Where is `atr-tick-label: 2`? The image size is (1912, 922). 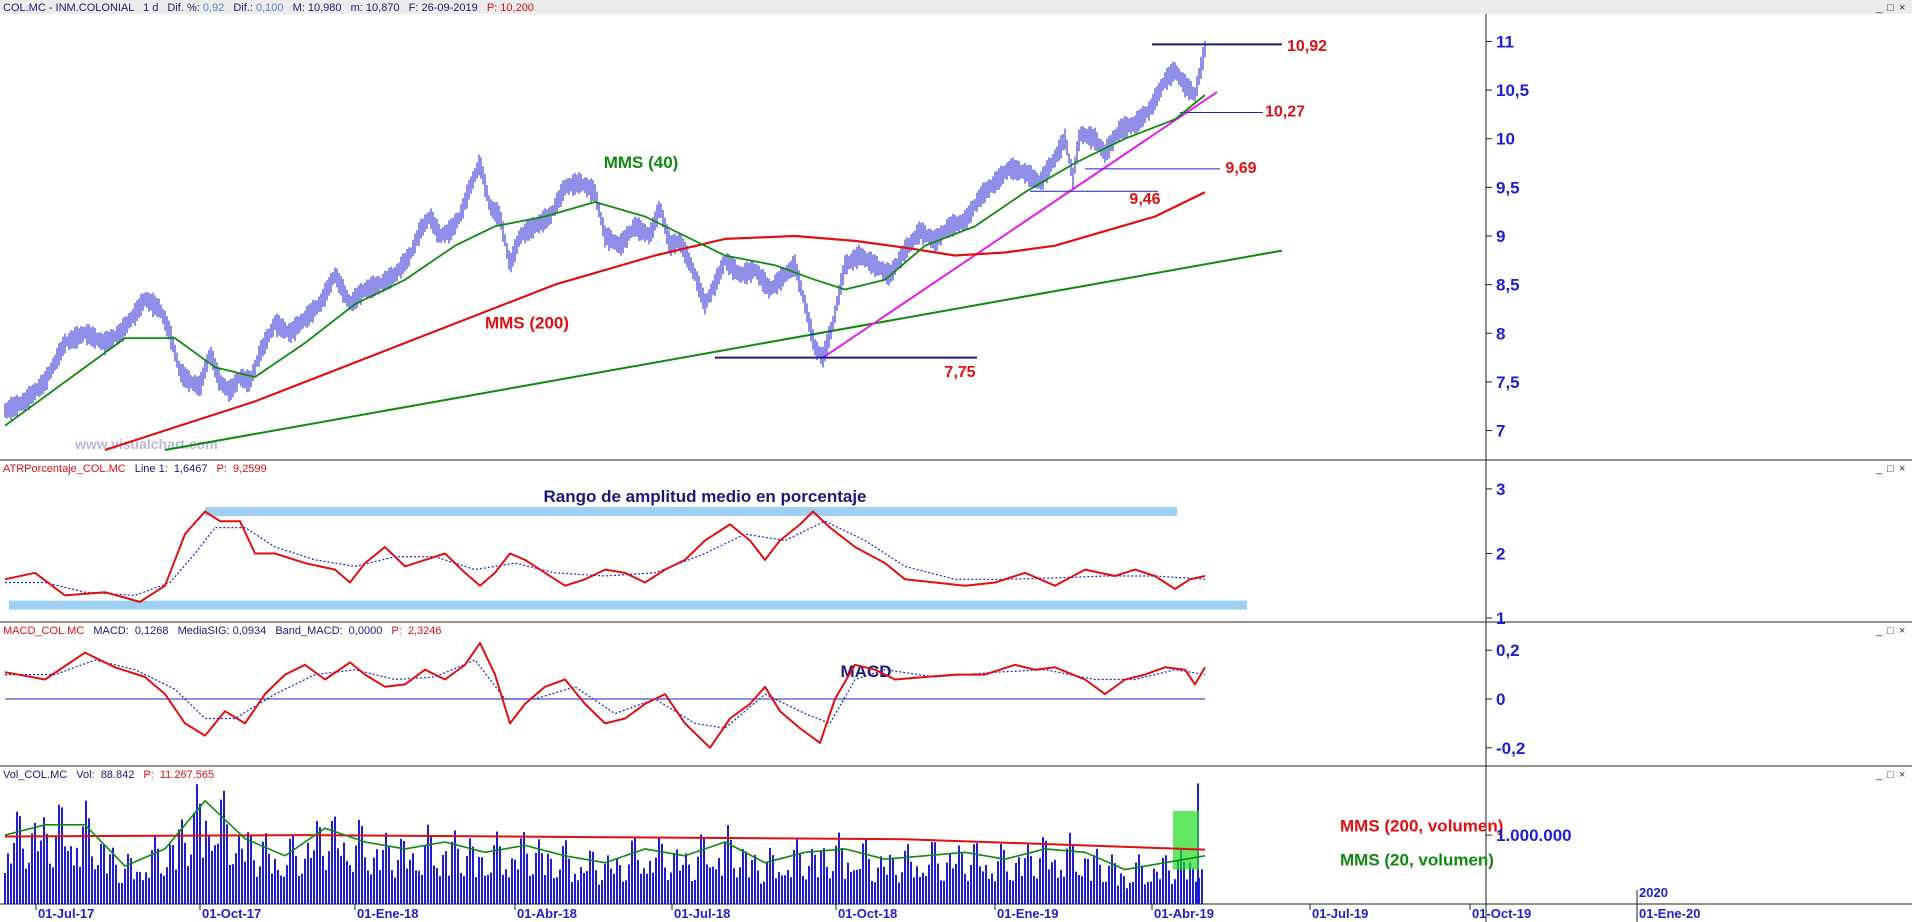
atr-tick-label: 2 is located at coordinates (1500, 553).